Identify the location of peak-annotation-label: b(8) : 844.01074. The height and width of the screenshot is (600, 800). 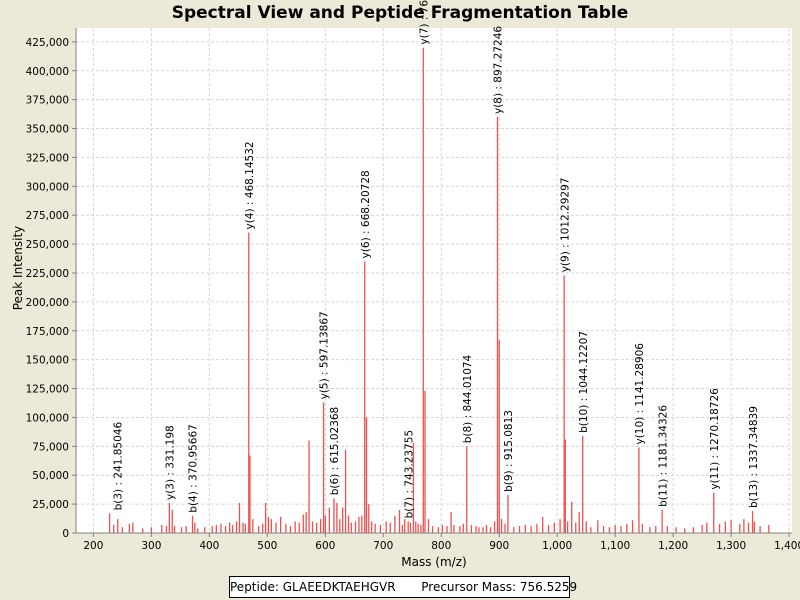
(468, 398).